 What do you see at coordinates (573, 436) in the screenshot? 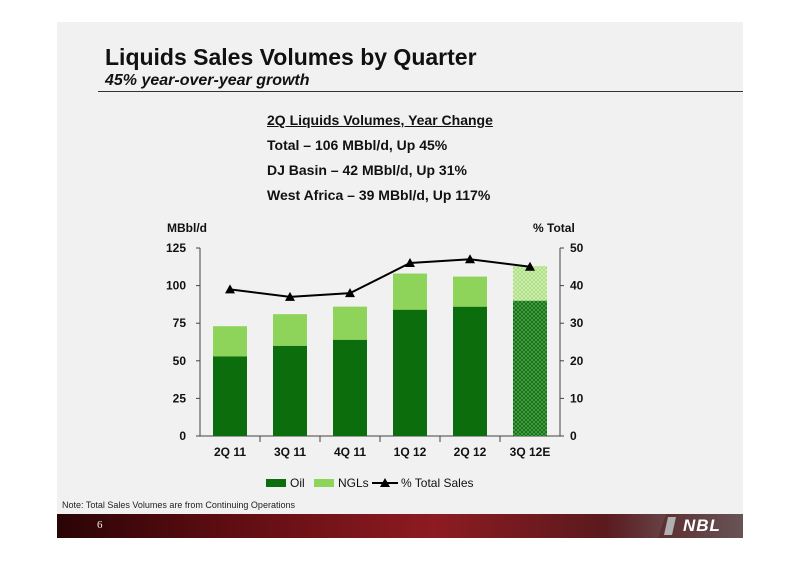
I see `y-right-tick-label: 0` at bounding box center [573, 436].